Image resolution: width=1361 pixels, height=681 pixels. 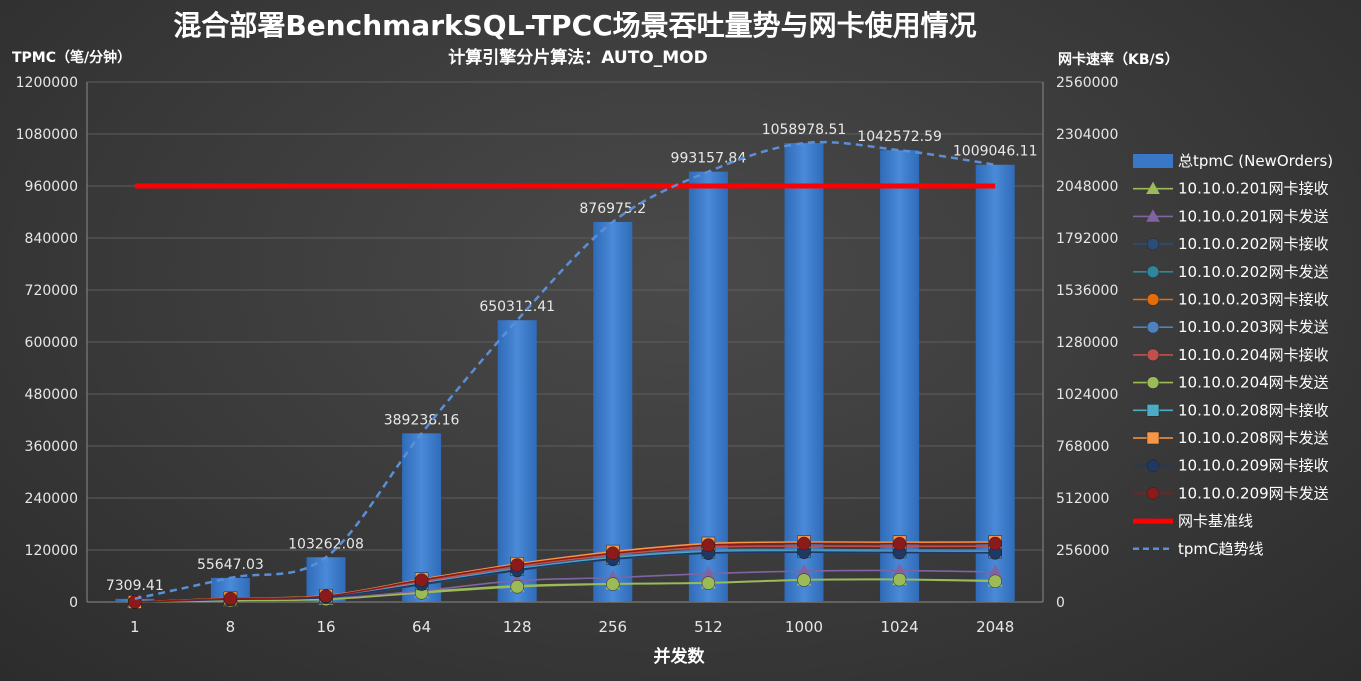 What do you see at coordinates (1253, 244) in the screenshot?
I see `legend-label: 10.10.0.202网卡接收` at bounding box center [1253, 244].